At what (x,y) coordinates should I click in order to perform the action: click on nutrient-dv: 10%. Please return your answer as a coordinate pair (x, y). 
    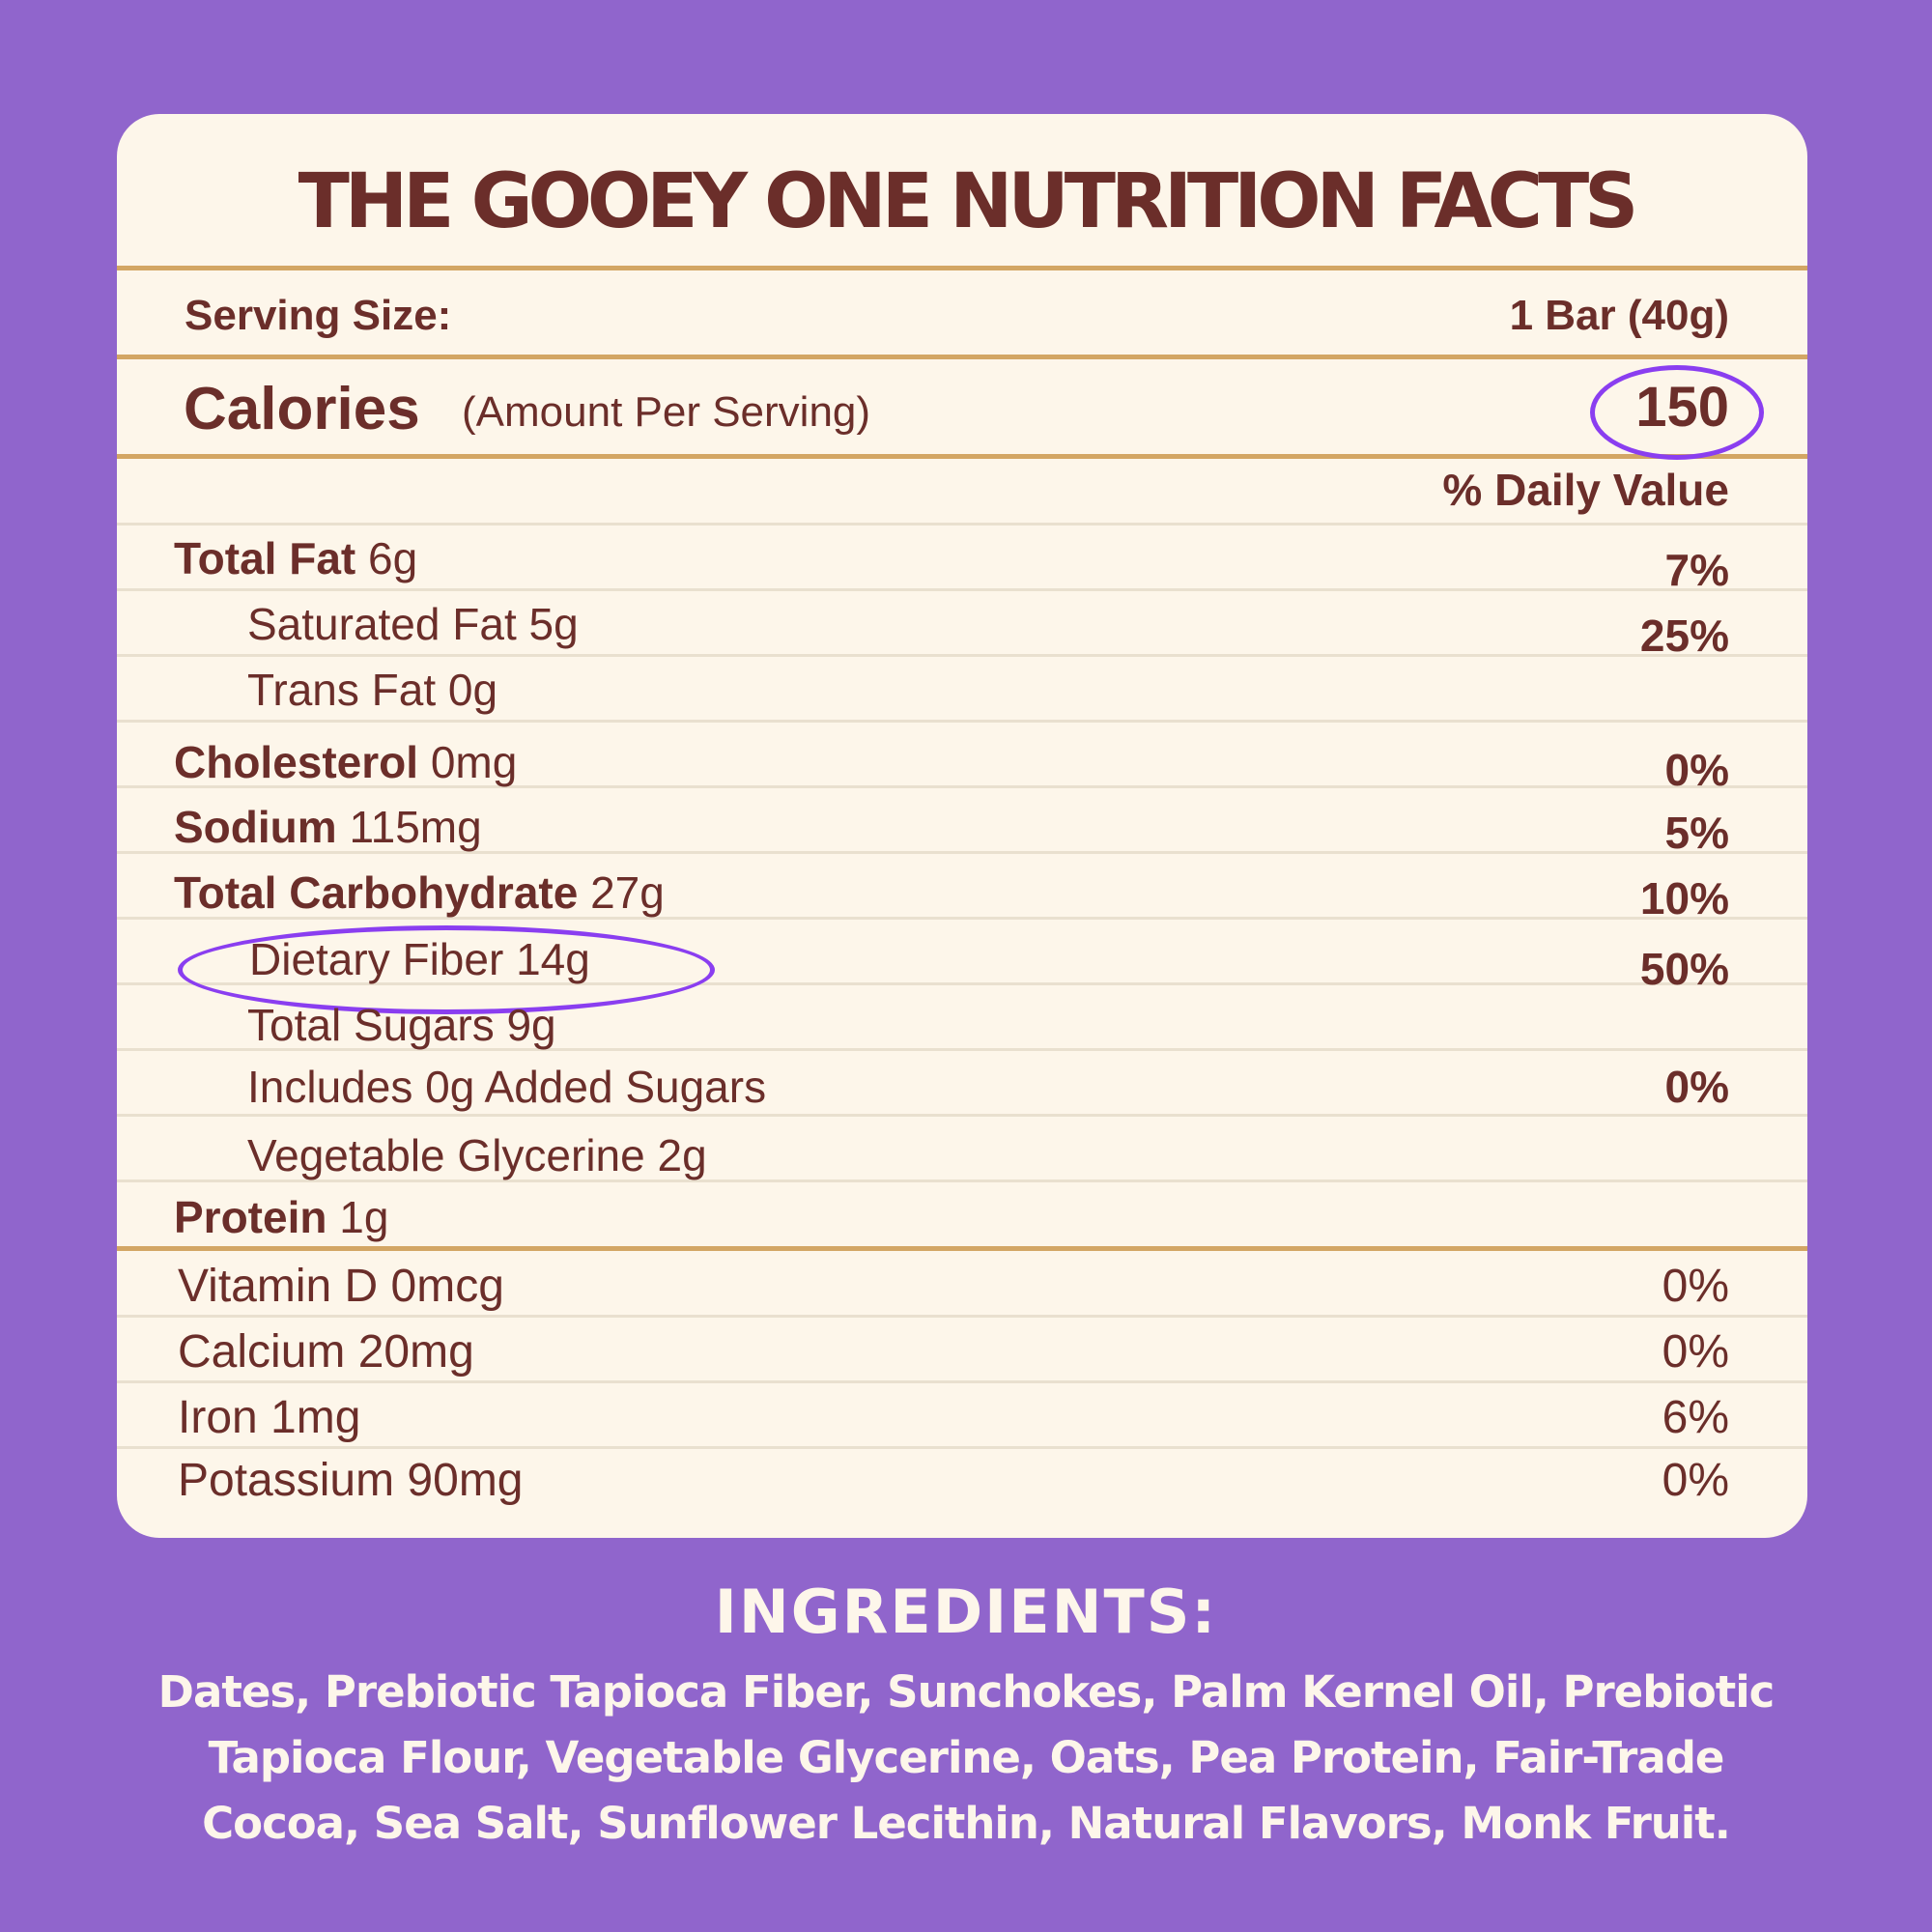
    Looking at the image, I should click on (1684, 898).